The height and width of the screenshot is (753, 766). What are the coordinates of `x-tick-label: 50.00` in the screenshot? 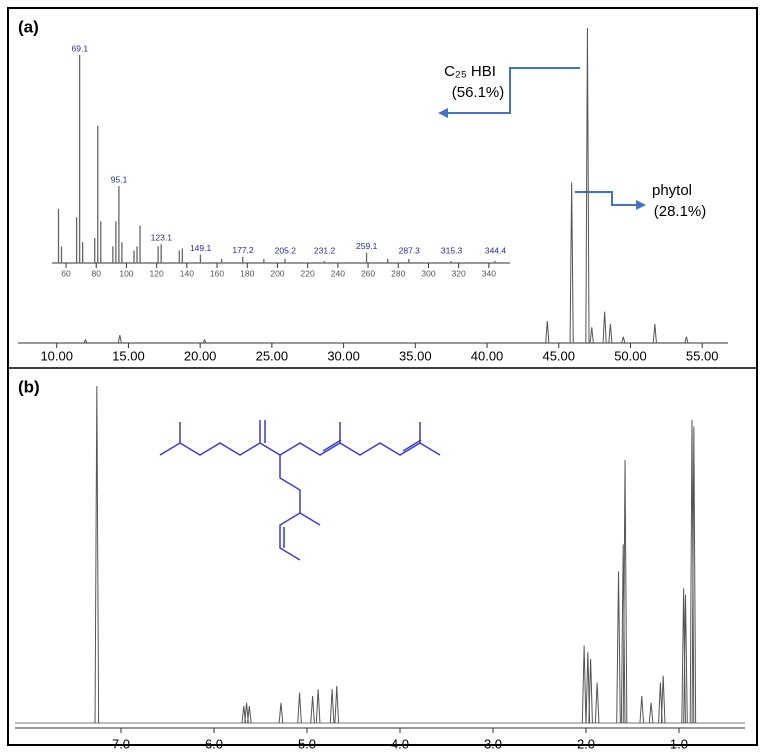 It's located at (630, 355).